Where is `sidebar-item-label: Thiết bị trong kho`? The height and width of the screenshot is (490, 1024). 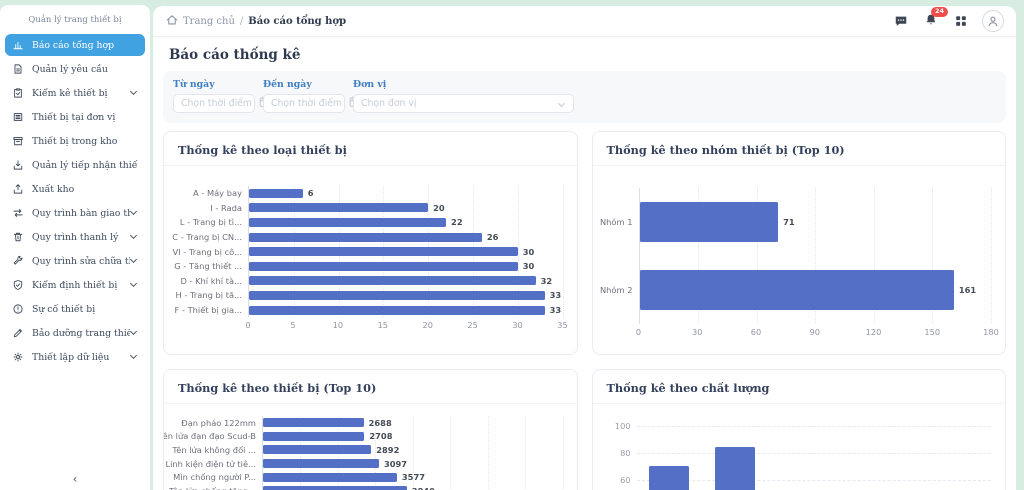
sidebar-item-label: Thiết bị trong kho is located at coordinates (75, 141).